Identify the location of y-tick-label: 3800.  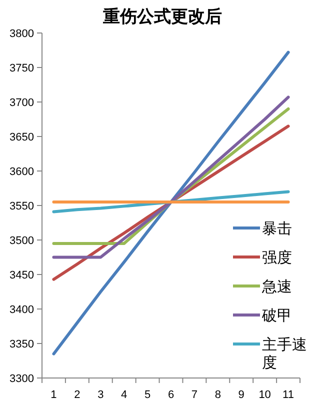
(22, 34).